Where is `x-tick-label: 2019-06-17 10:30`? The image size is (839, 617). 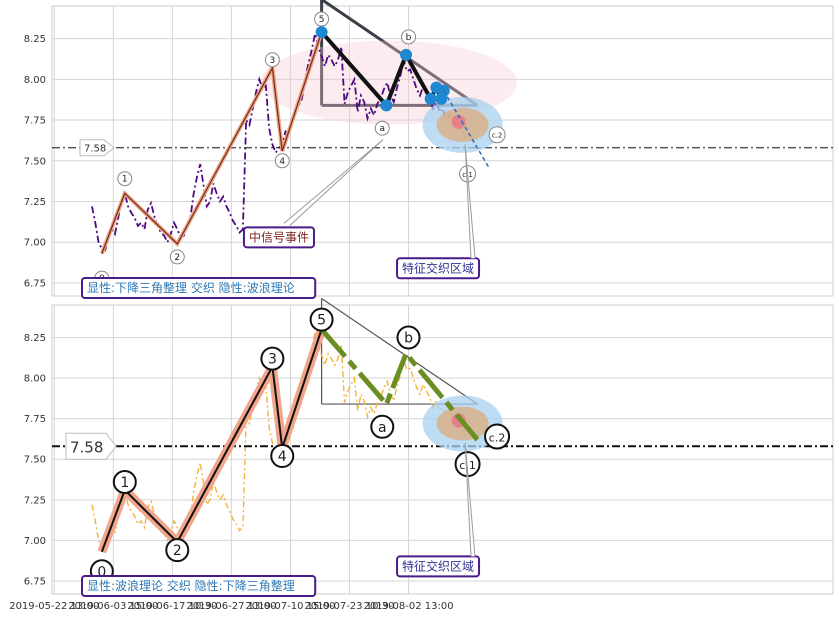 x-tick-label: 2019-06-17 10:30 is located at coordinates (172, 606).